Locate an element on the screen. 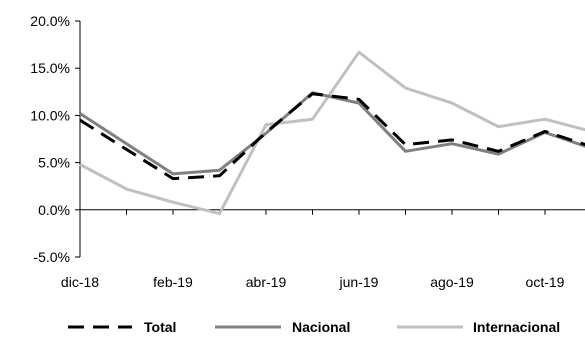 This screenshot has width=585, height=337. legend: Total Nacional Internacional is located at coordinates (314, 327).